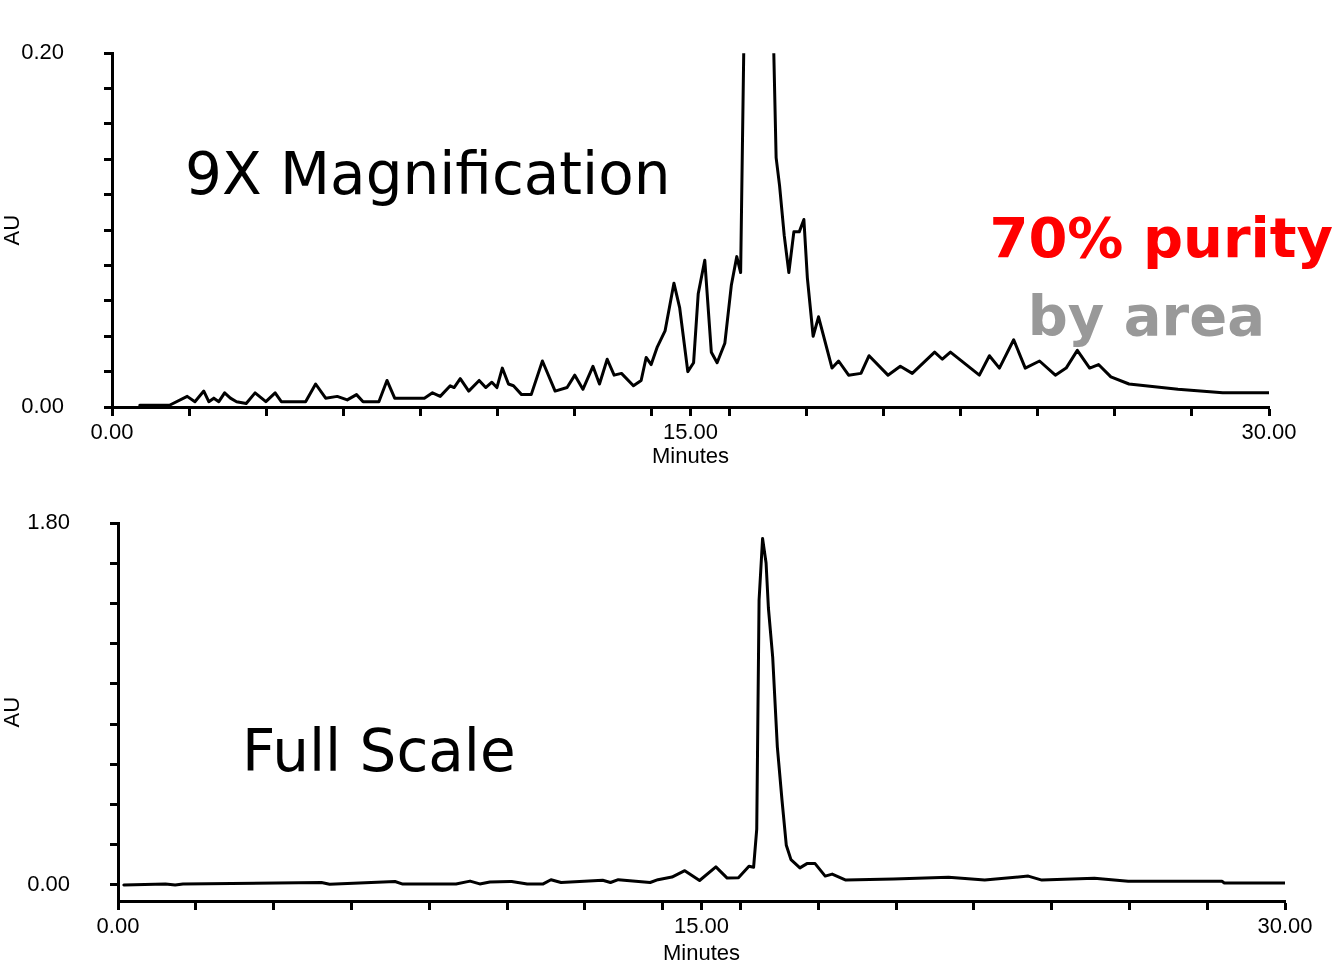 This screenshot has height=967, width=1335. What do you see at coordinates (1161, 237) in the screenshot?
I see `annotation: 70% purity` at bounding box center [1161, 237].